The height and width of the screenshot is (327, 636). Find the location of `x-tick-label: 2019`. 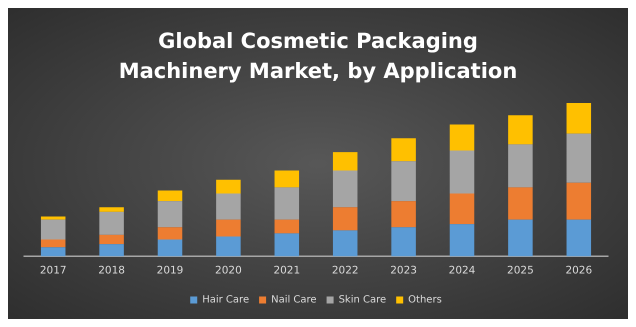

x-tick-label: 2019 is located at coordinates (170, 270).